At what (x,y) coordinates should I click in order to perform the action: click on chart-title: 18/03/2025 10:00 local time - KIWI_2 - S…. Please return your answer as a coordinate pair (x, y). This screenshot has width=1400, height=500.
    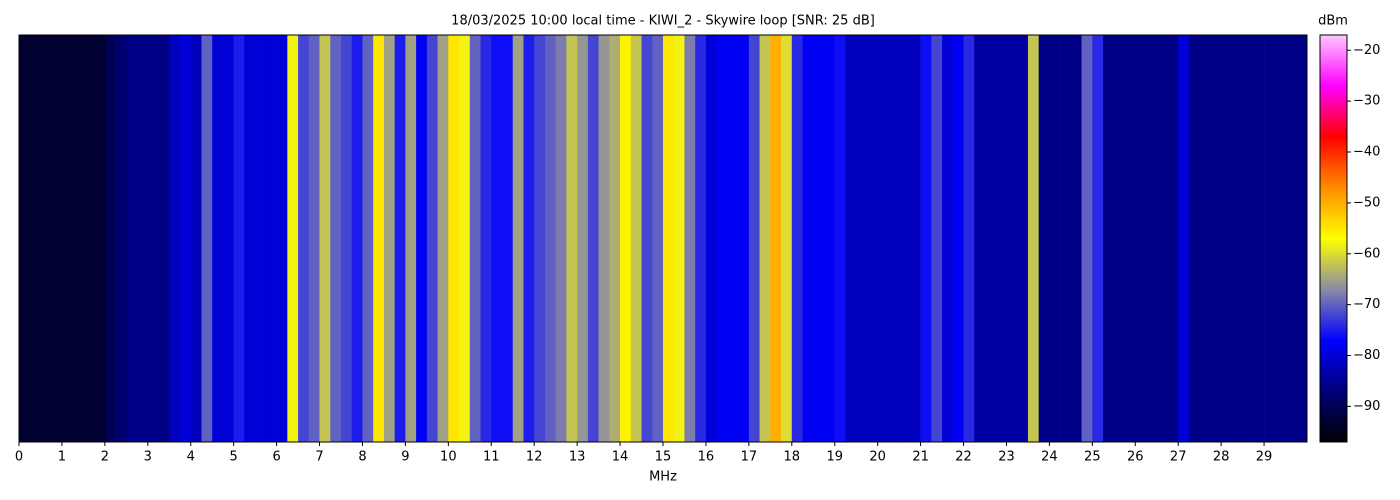
    Looking at the image, I should click on (663, 21).